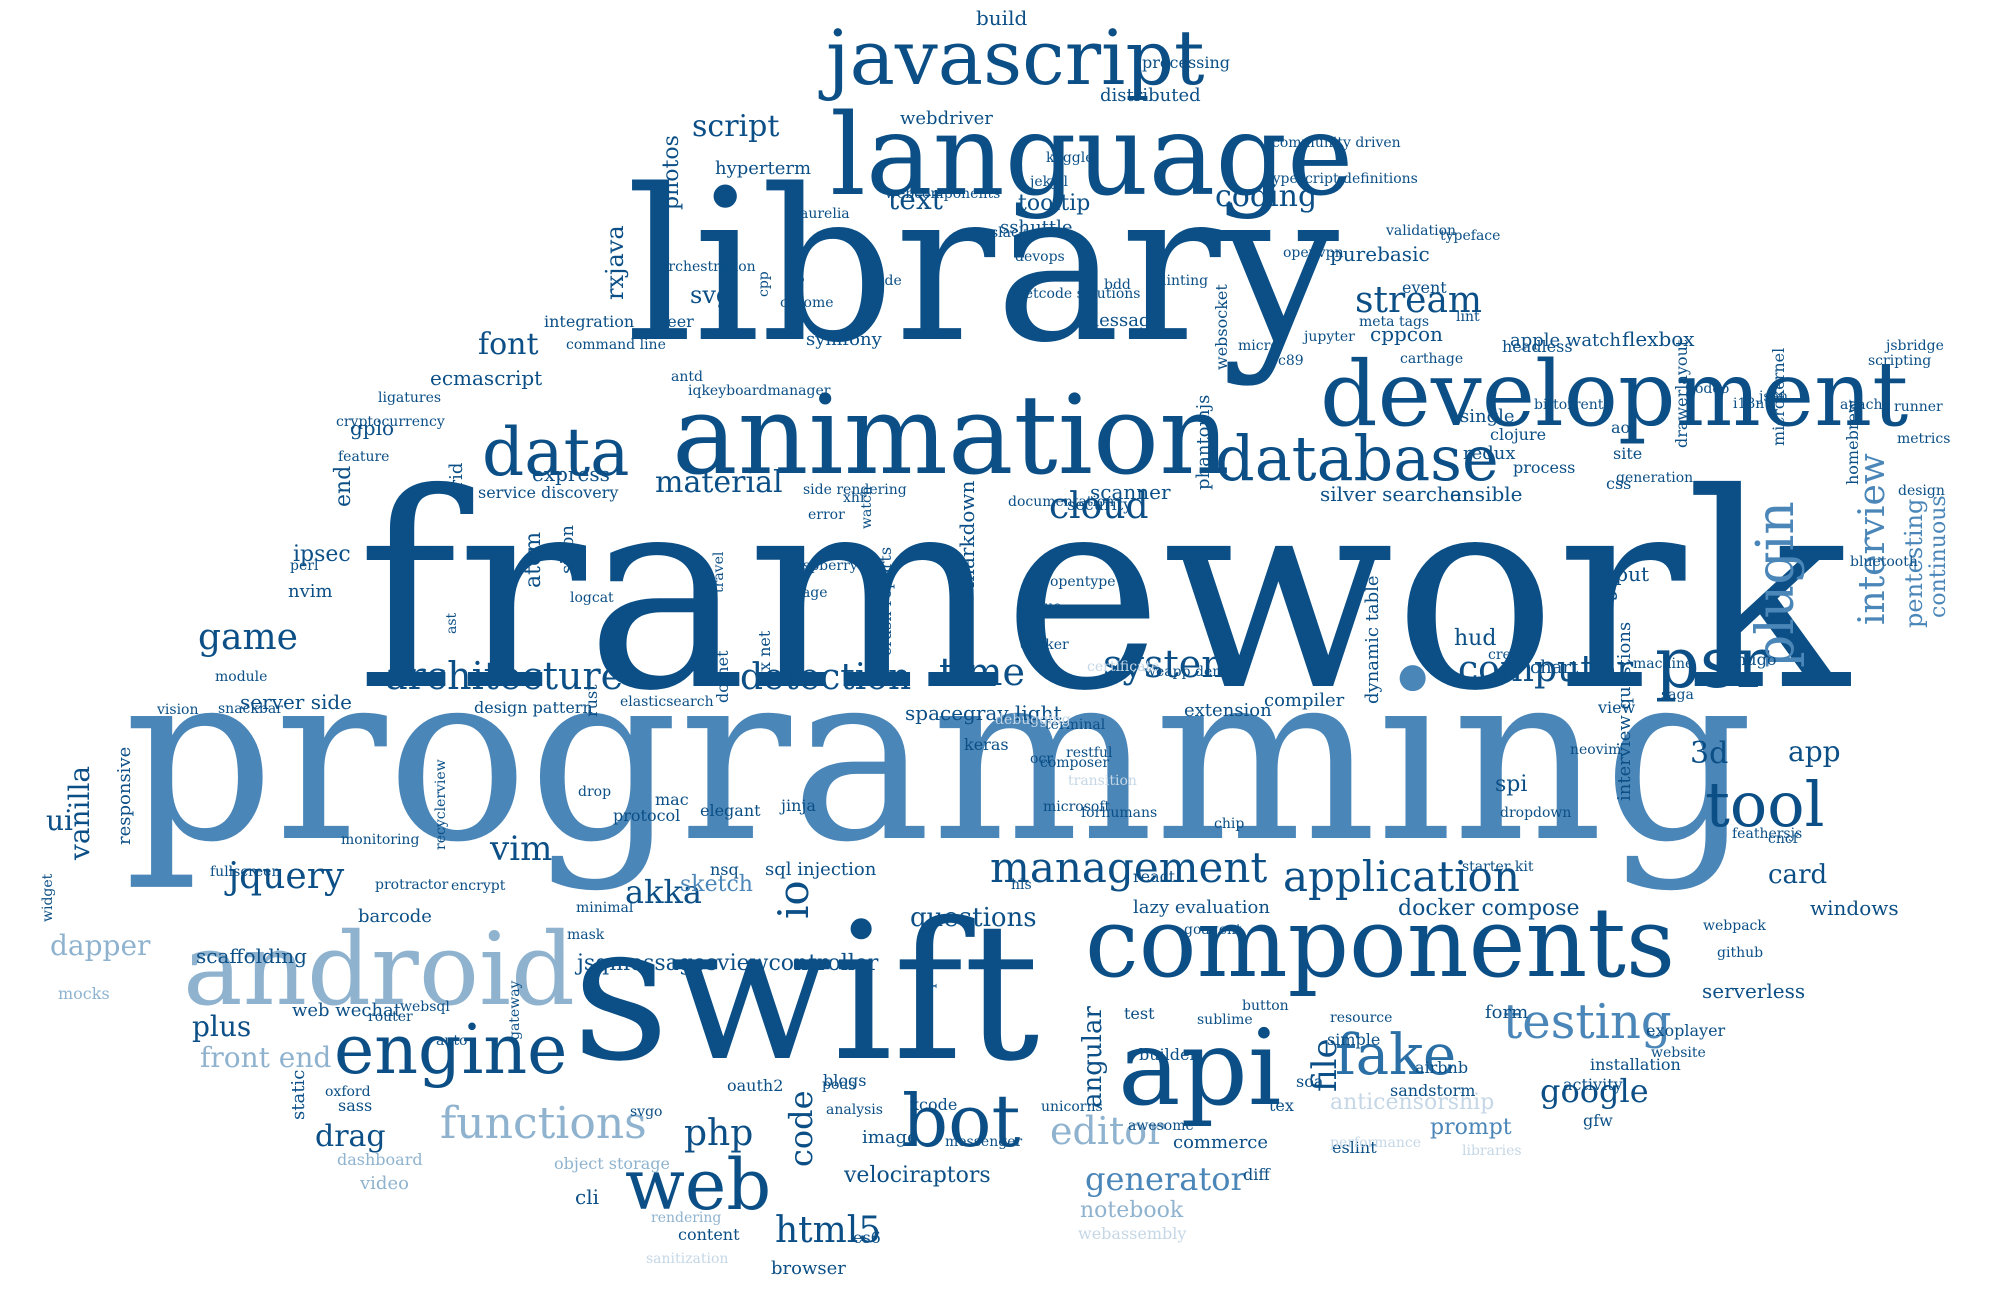 Image resolution: width=2000 pixels, height=1298 pixels. Describe the element at coordinates (973, 918) in the screenshot. I see `word-cloud-word: questions` at that location.